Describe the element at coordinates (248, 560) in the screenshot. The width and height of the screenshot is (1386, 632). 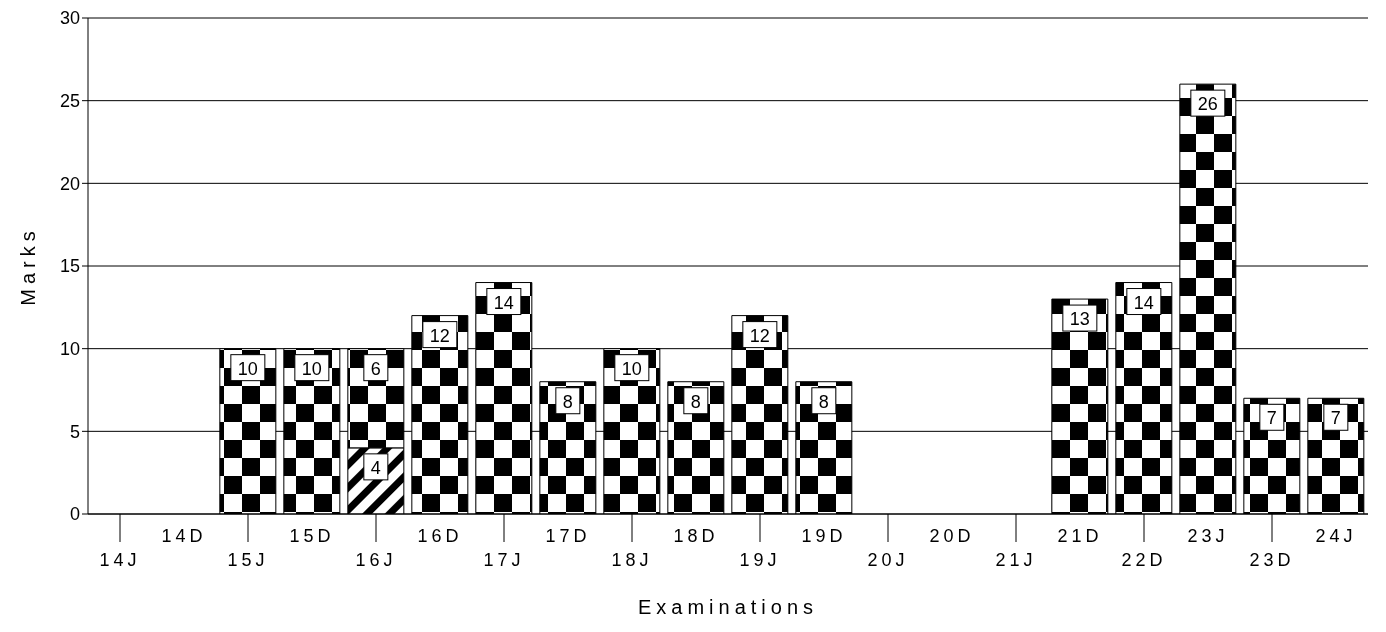
I see `x-tick-label: 15J` at that location.